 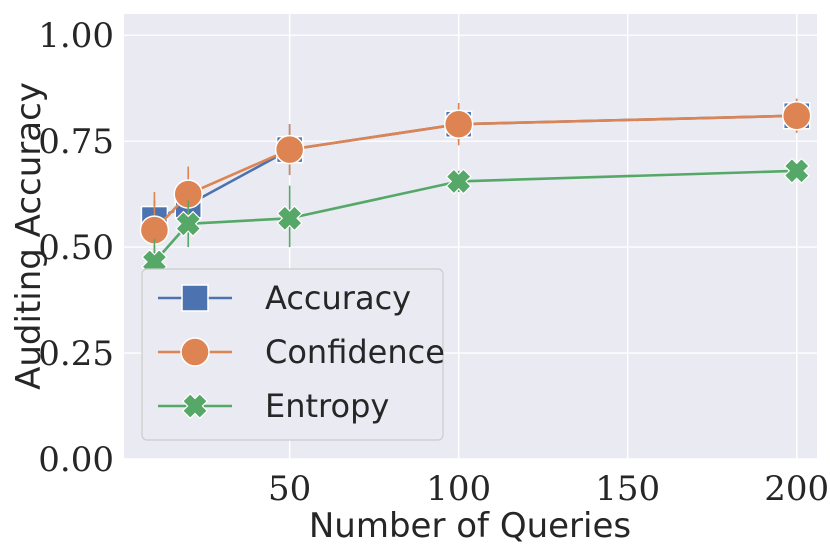 I want to click on legend: Accuracy Confidence Entropy, so click(x=293, y=354).